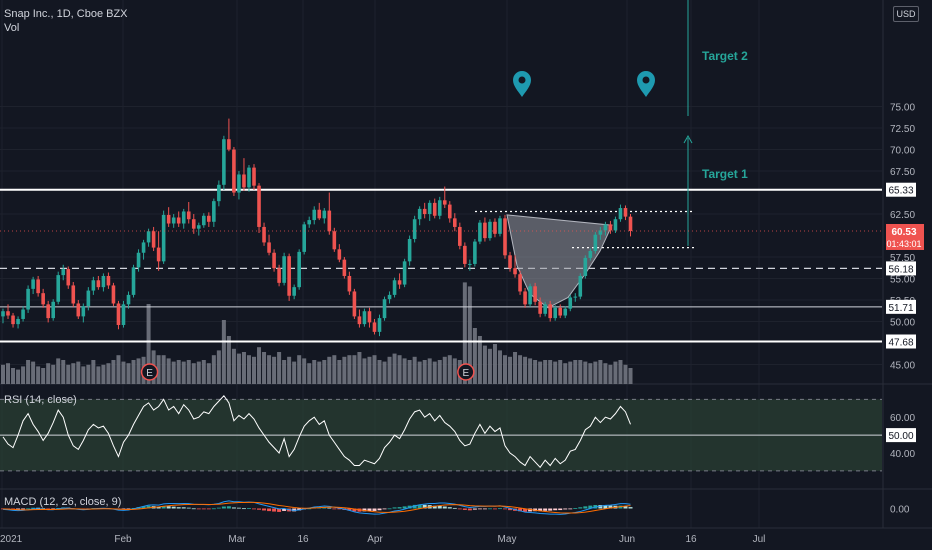 This screenshot has width=932, height=550. Describe the element at coordinates (12, 28) in the screenshot. I see `volume-legend: Vol` at that location.